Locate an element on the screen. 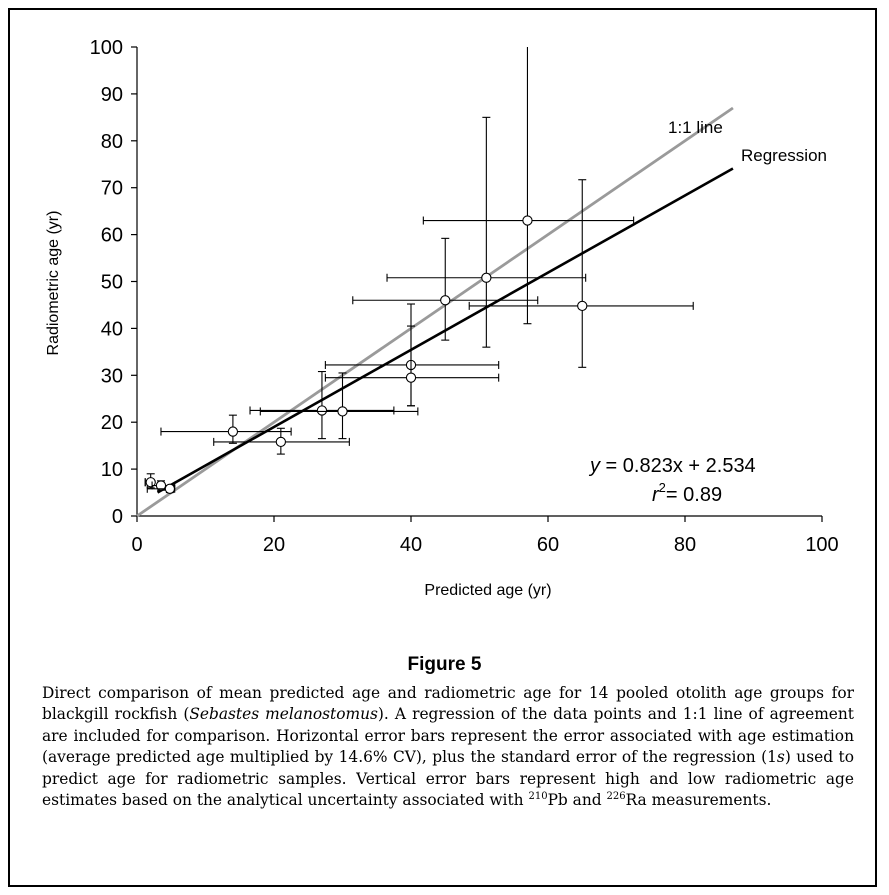 The image size is (889, 895). y-tick-label: 0 is located at coordinates (117, 517).